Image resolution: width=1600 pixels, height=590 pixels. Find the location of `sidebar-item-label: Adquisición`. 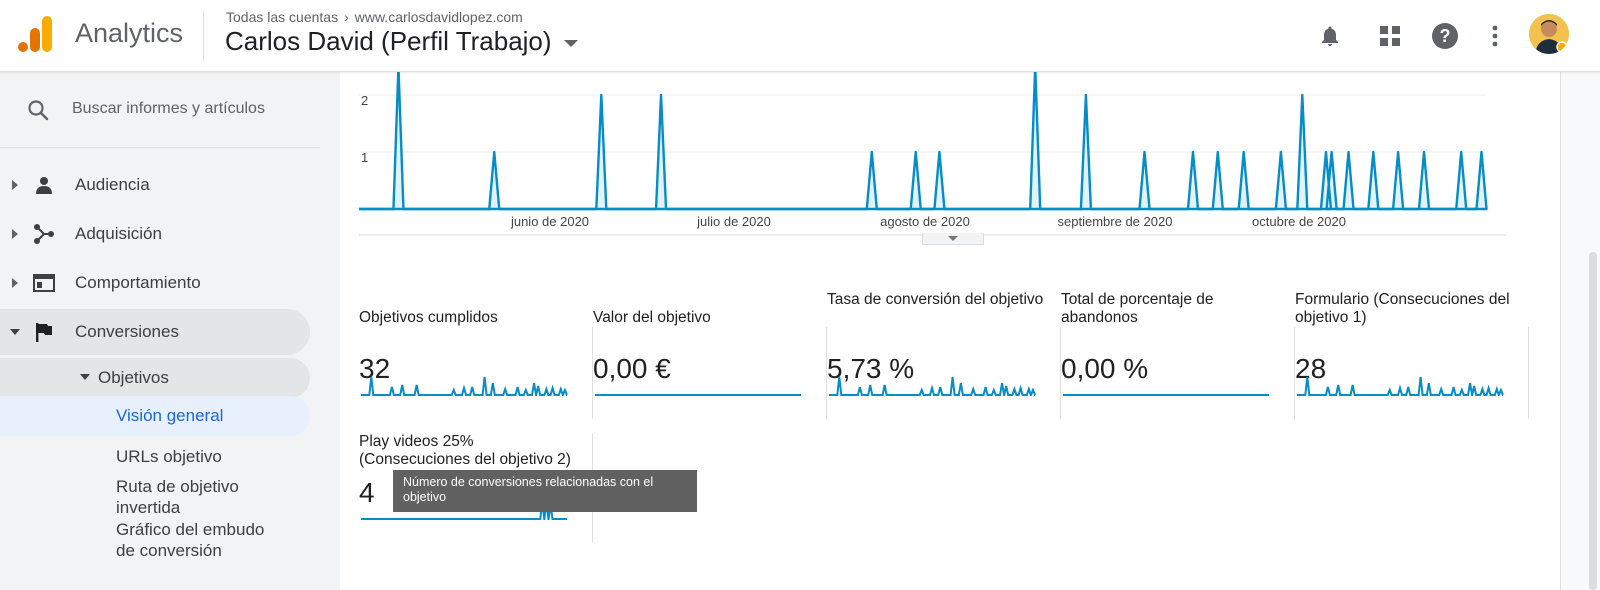

sidebar-item-label: Adquisición is located at coordinates (118, 233).